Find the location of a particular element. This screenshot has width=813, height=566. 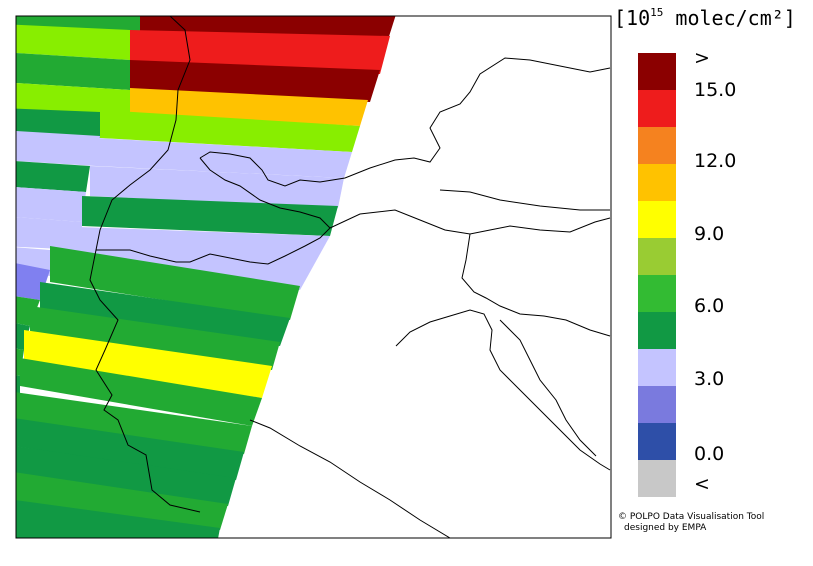

colorbar-label: 9.0 is located at coordinates (709, 234).